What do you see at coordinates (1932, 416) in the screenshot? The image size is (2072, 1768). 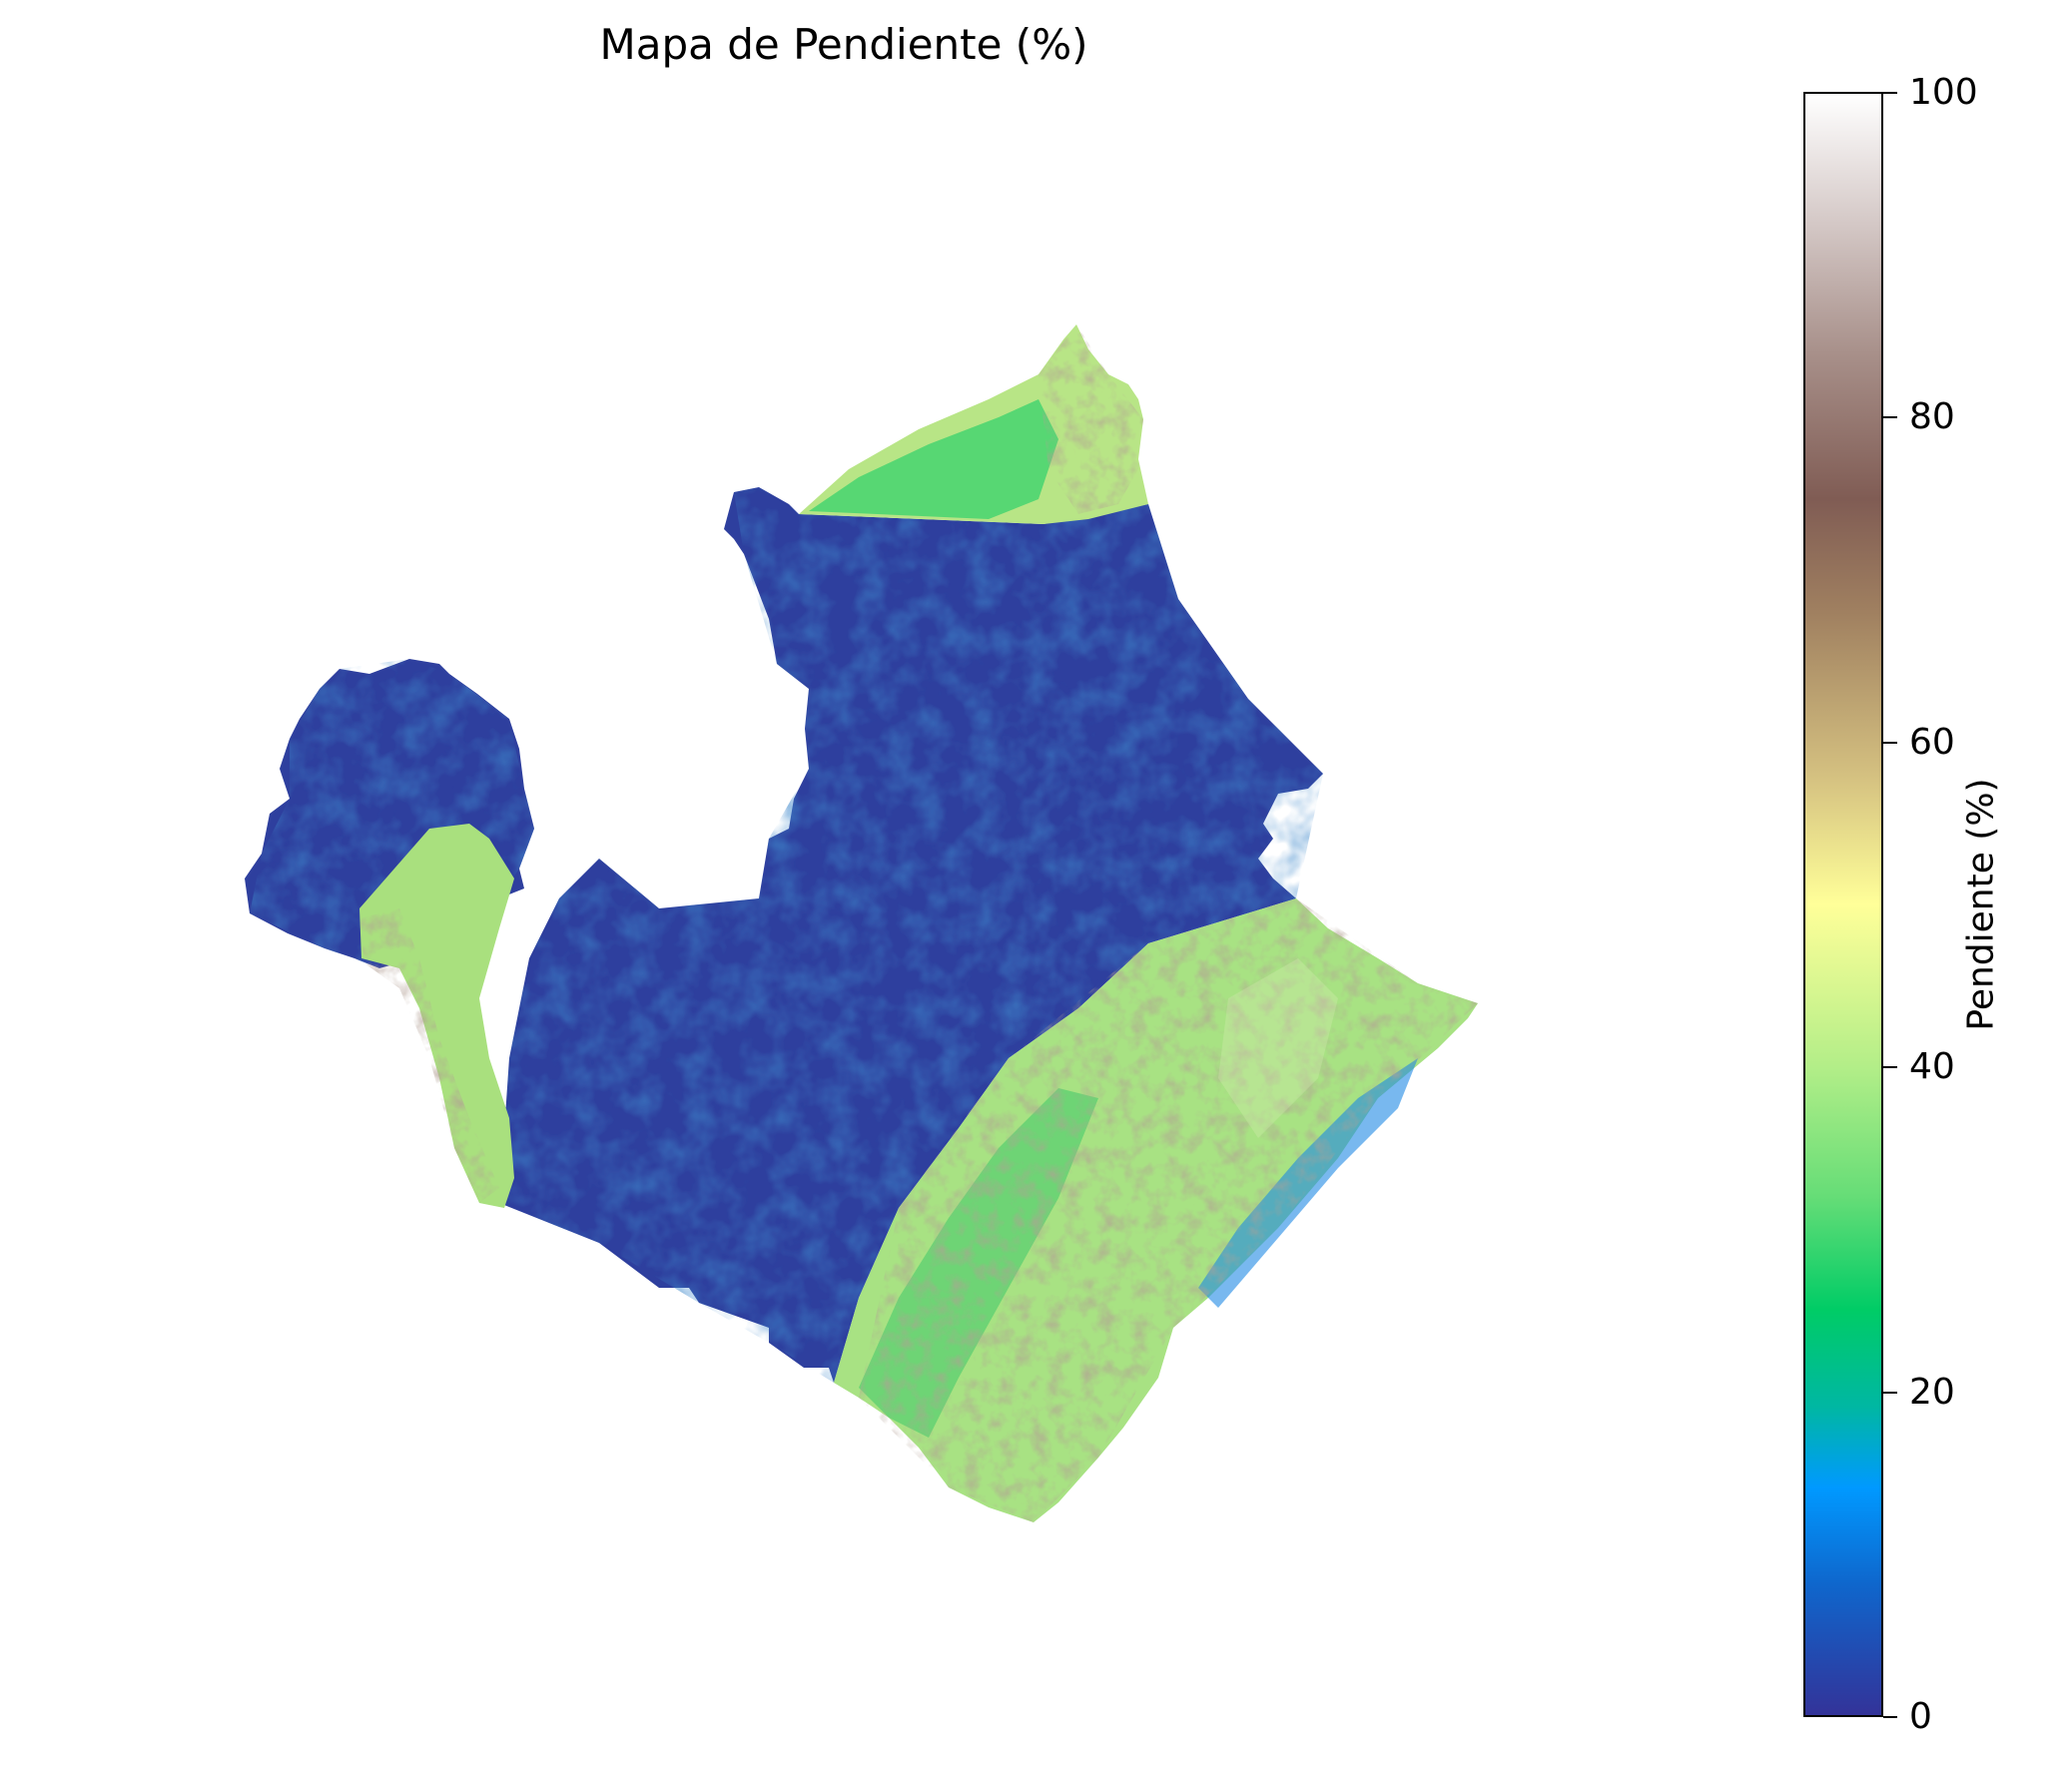 I see `colorbar-tick-label: 80` at bounding box center [1932, 416].